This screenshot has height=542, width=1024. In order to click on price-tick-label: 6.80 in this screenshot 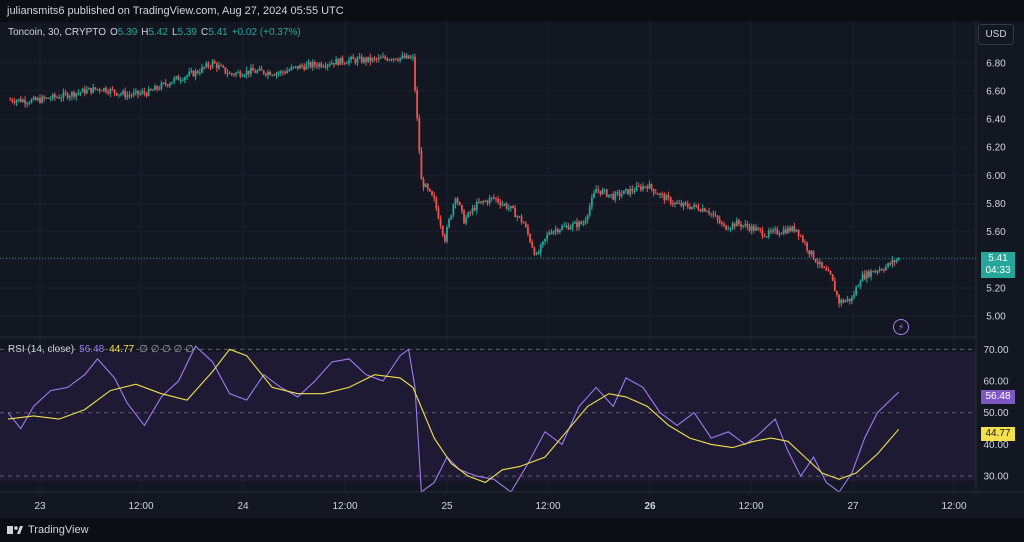, I will do `click(996, 63)`.